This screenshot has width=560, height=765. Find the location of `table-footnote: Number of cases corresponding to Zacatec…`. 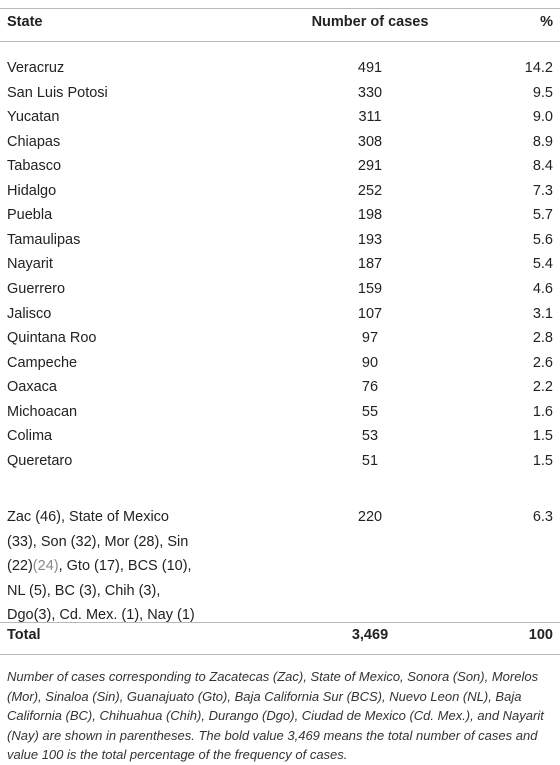

table-footnote: Number of cases corresponding to Zacatec… is located at coordinates (275, 715).